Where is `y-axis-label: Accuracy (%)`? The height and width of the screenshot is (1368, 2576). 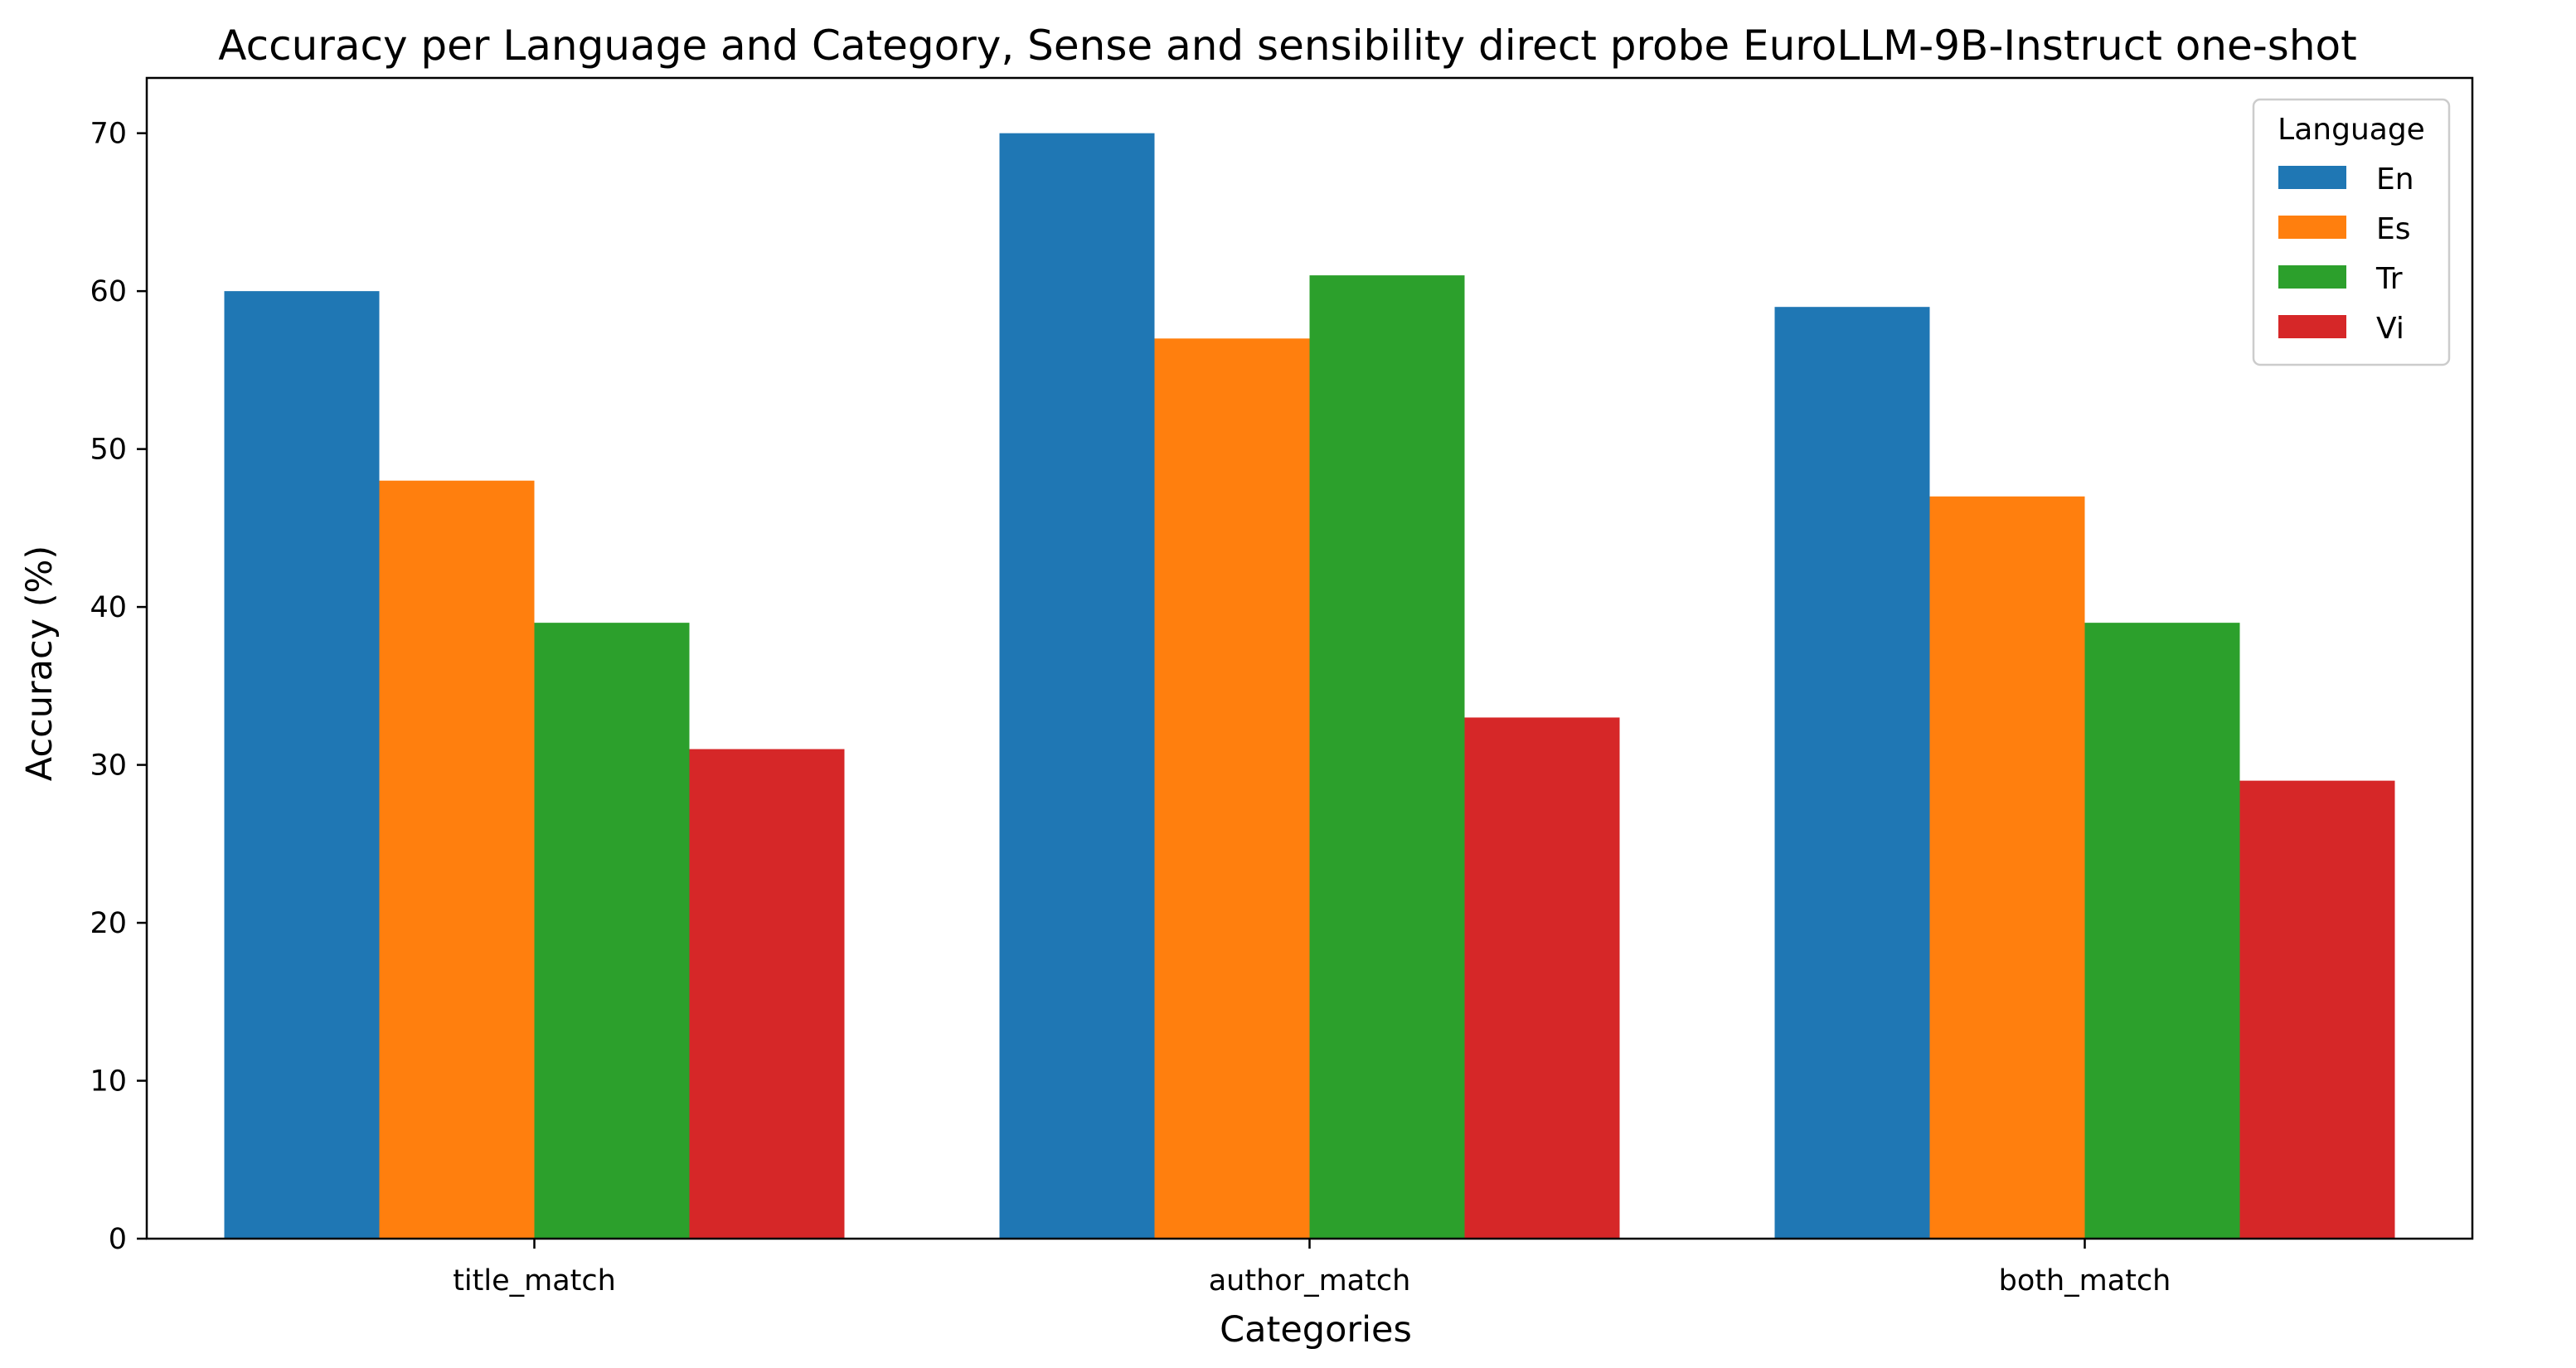
y-axis-label: Accuracy (%) is located at coordinates (40, 664).